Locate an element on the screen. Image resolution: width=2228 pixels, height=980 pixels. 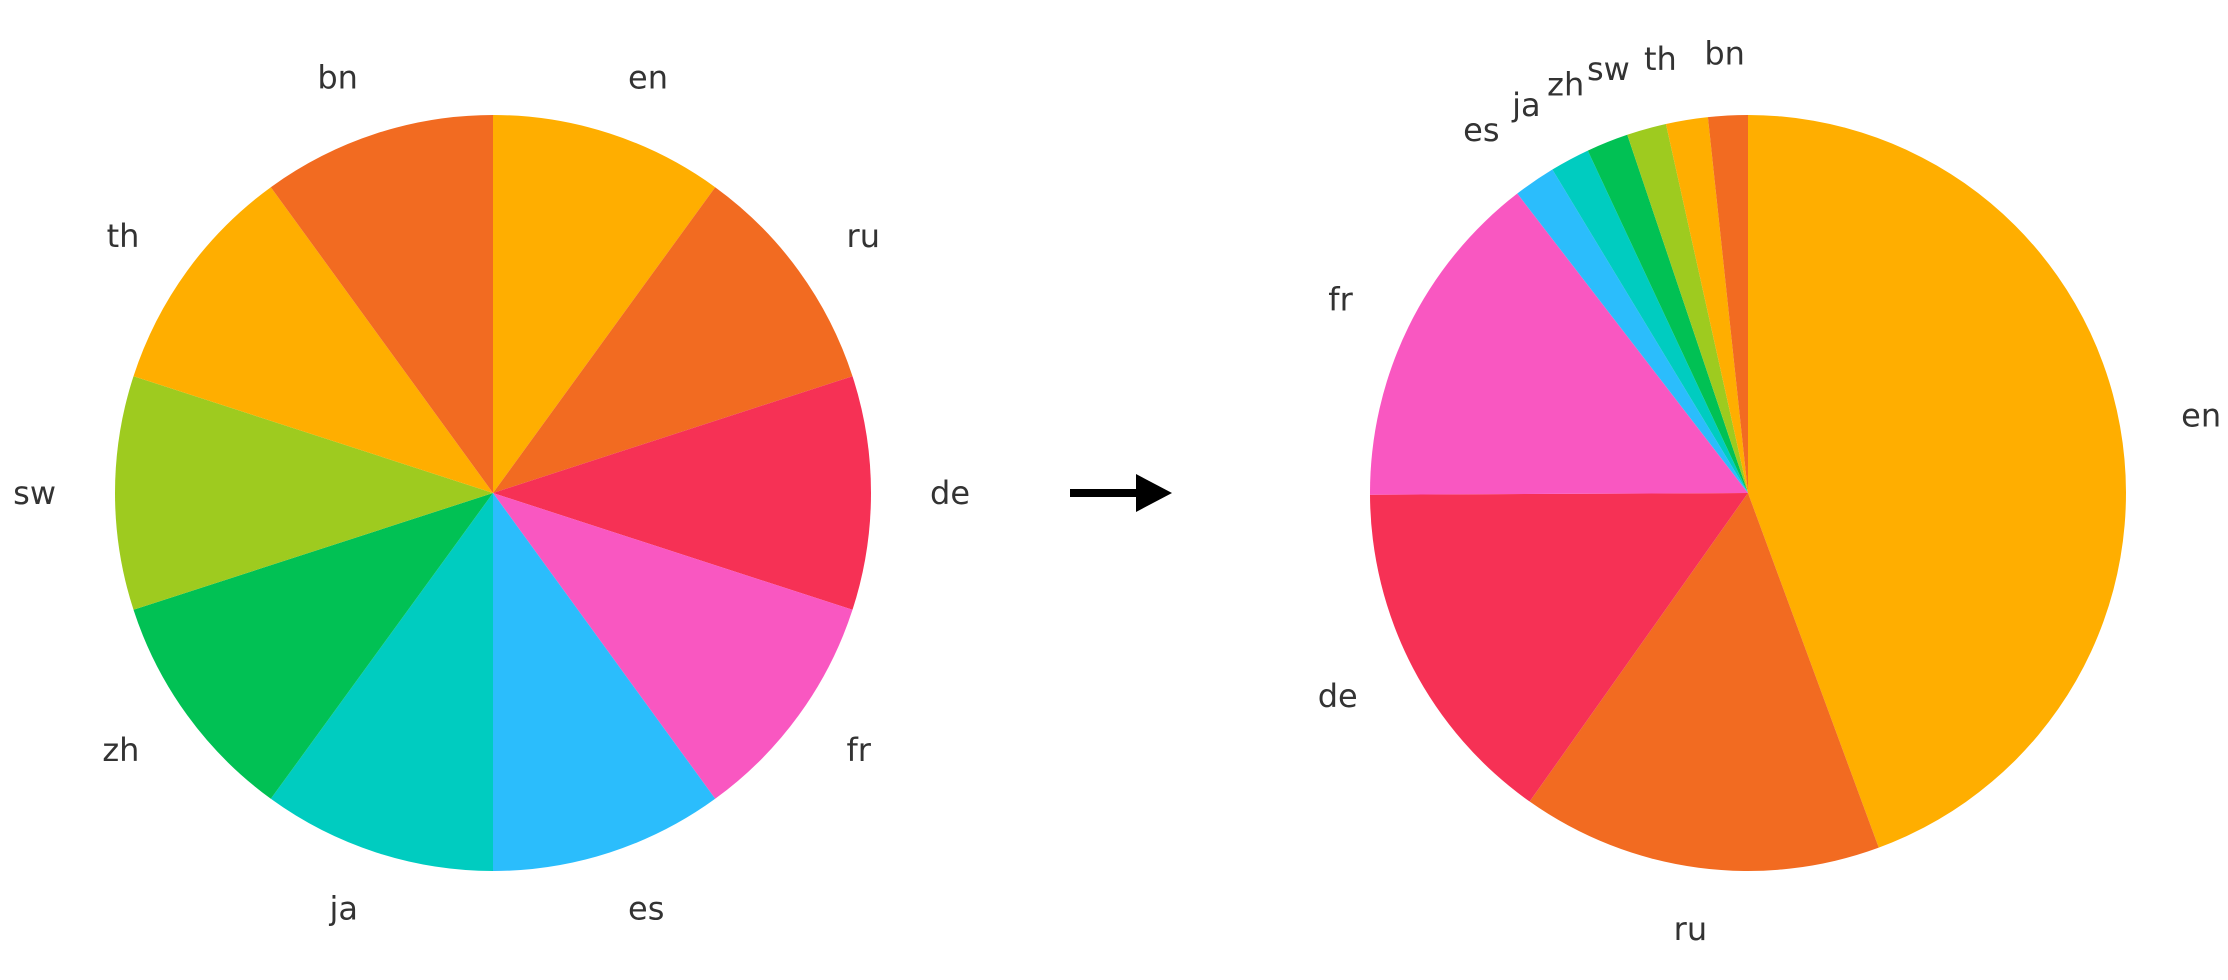
after-label-es: es is located at coordinates (1481, 130).